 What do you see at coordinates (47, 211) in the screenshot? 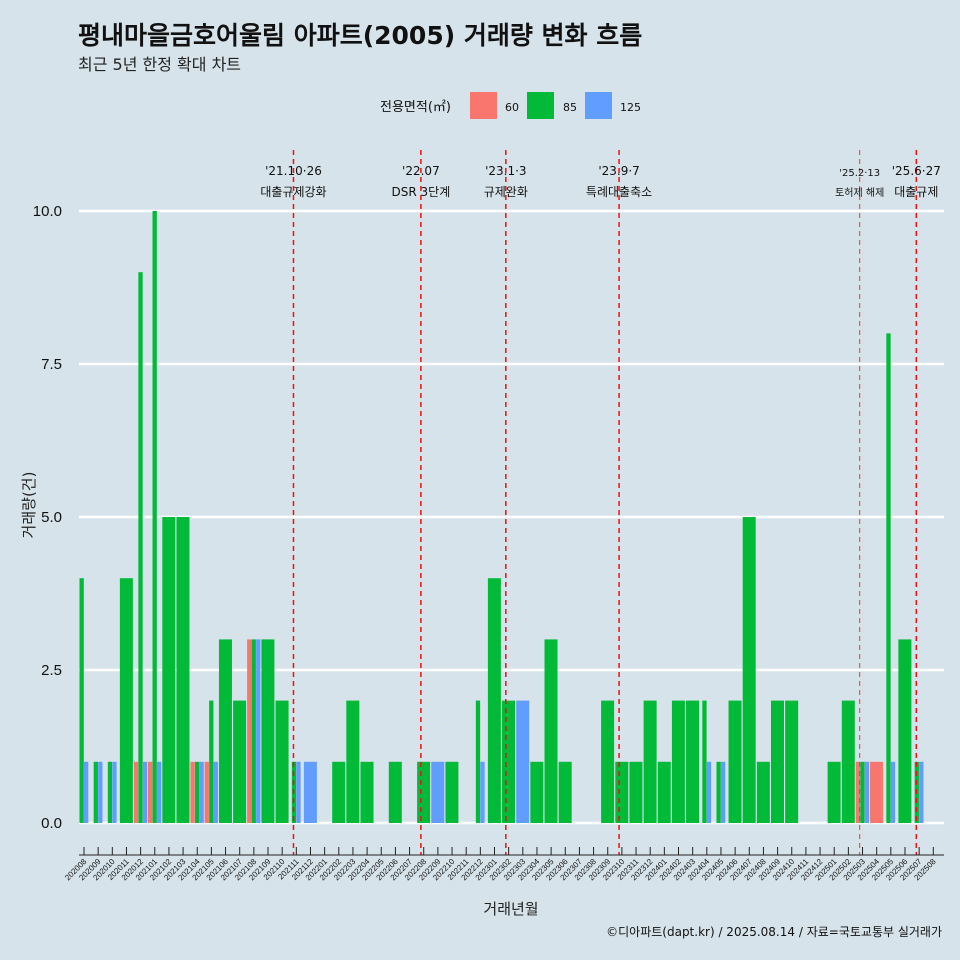
I see `y-tick-label: 10.0` at bounding box center [47, 211].